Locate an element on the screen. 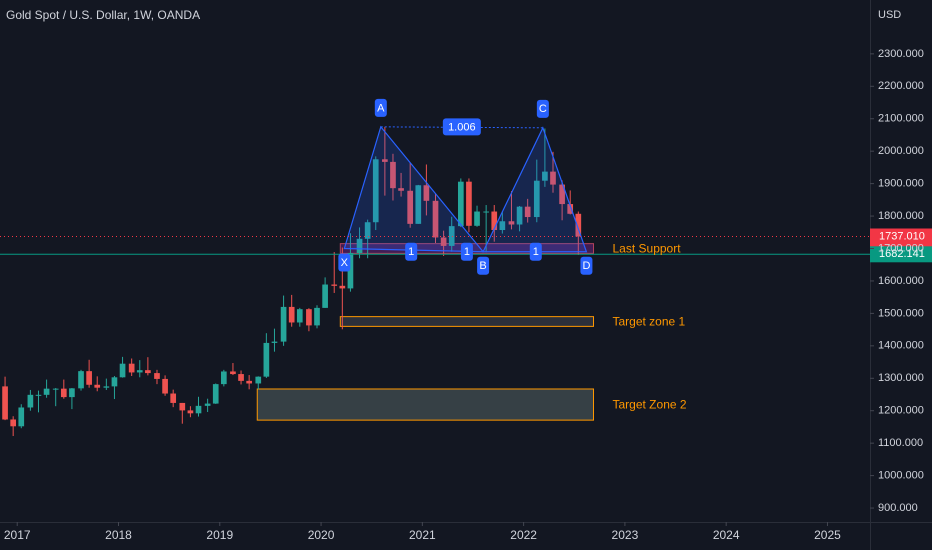 The height and width of the screenshot is (550, 932). zone-label: Last Support is located at coordinates (647, 249).